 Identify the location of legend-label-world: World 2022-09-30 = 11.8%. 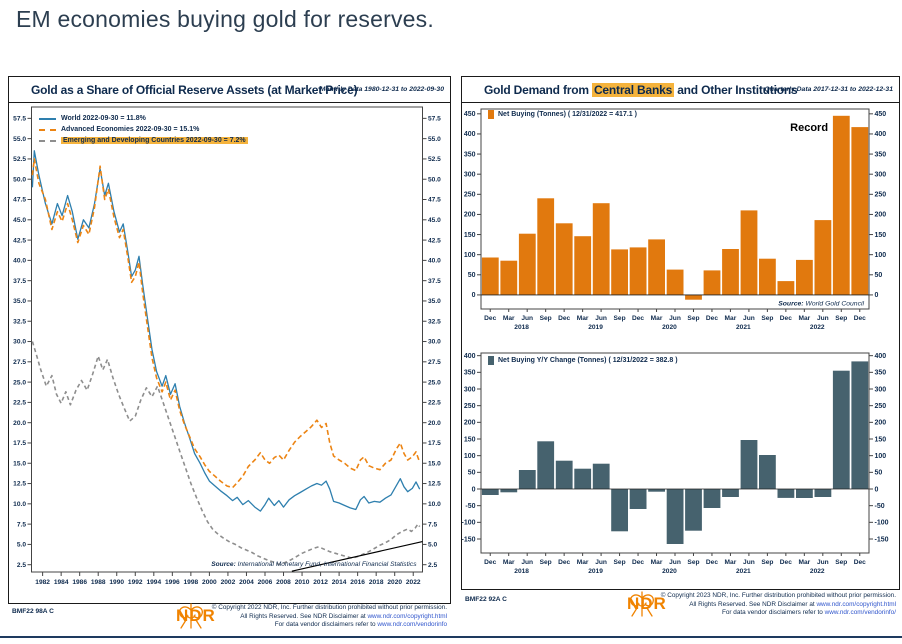
(103, 118).